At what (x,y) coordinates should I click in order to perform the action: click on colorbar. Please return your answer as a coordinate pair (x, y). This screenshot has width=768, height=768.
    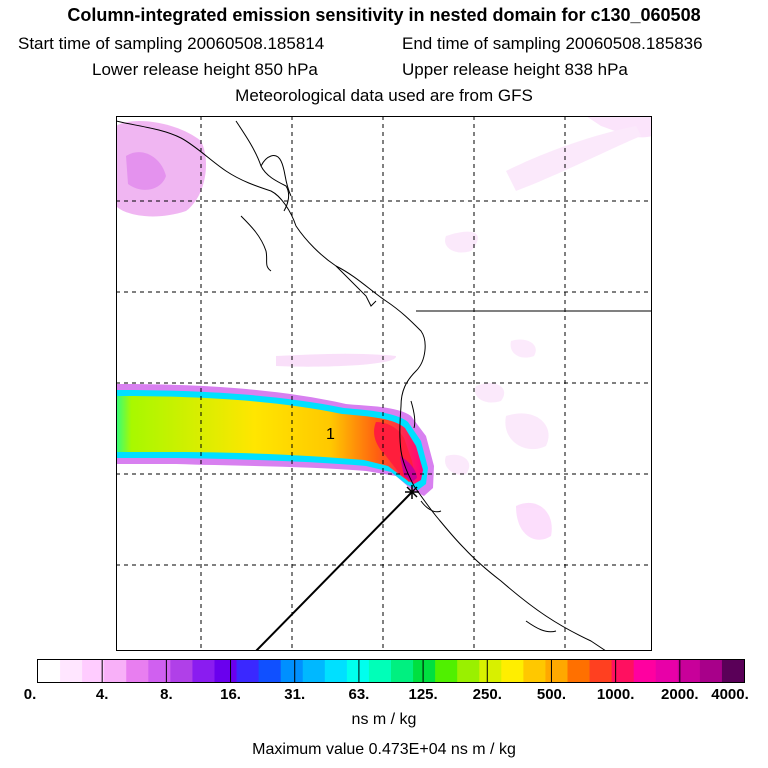
    Looking at the image, I should click on (391, 671).